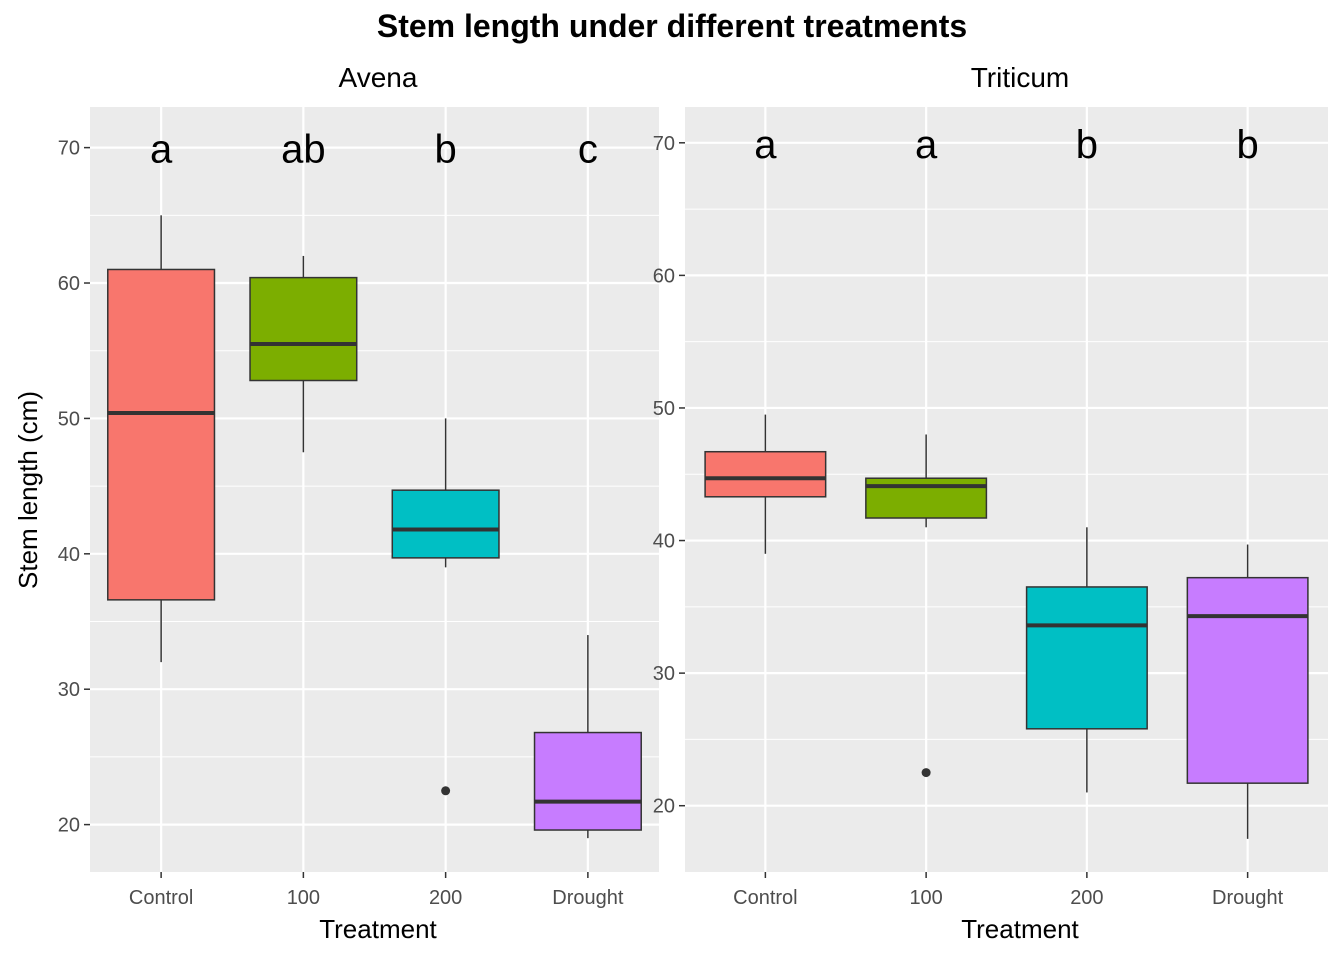 The width and height of the screenshot is (1344, 960). What do you see at coordinates (1020, 77) in the screenshot?
I see `facet-title: Triticum` at bounding box center [1020, 77].